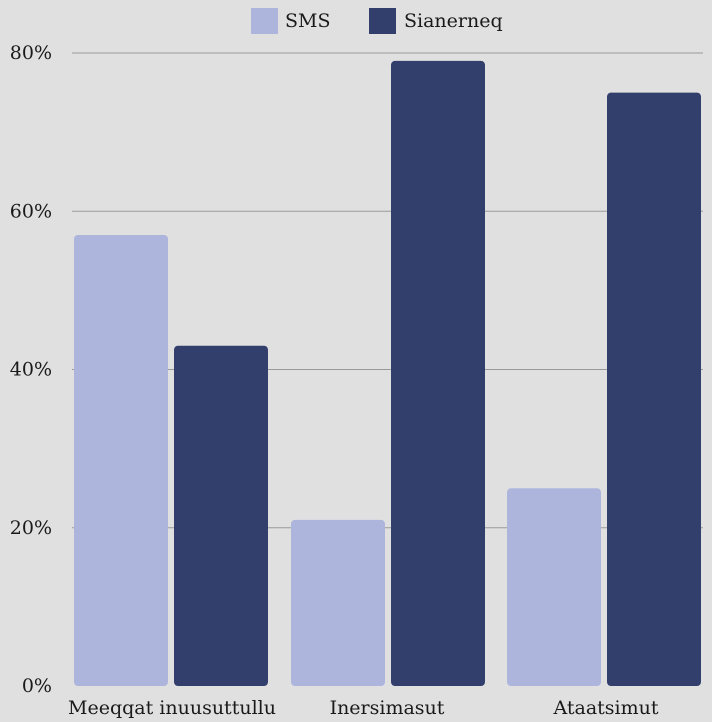  Describe the element at coordinates (382, 21) in the screenshot. I see `legend-swatch-sianerneq` at that location.